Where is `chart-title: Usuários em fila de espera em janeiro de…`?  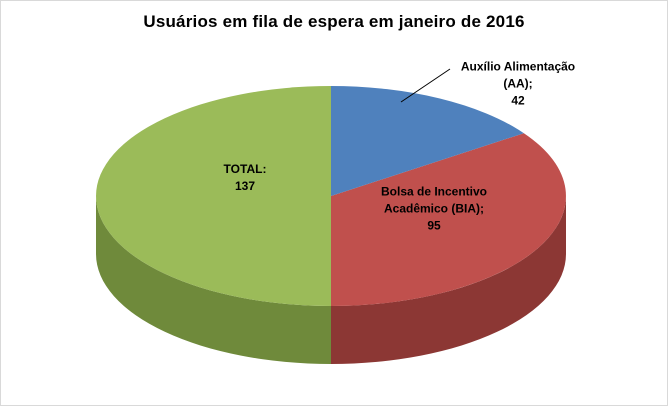
chart-title: Usuários em fila de espera em janeiro de… is located at coordinates (334, 21).